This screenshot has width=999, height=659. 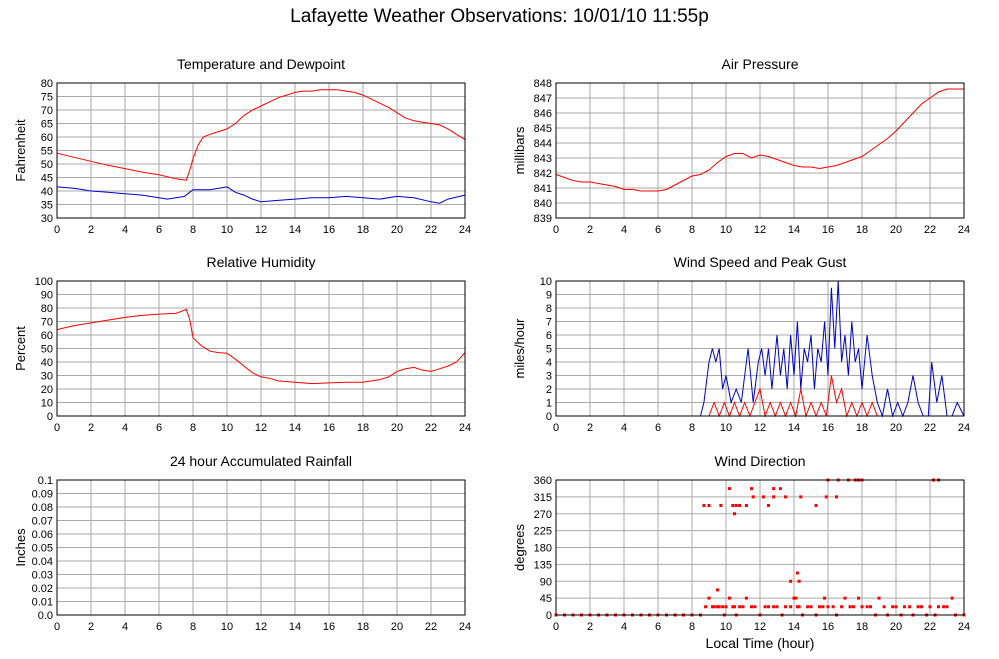 I want to click on y-tick-label: 135, so click(x=543, y=565).